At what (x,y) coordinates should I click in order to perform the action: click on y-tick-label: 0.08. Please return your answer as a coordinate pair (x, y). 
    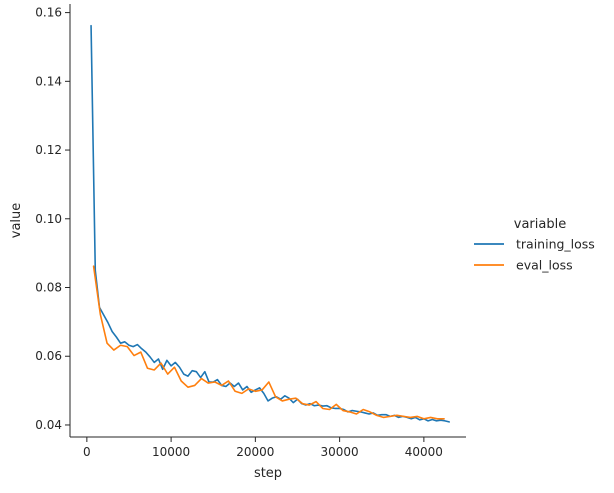
    Looking at the image, I should click on (48, 288).